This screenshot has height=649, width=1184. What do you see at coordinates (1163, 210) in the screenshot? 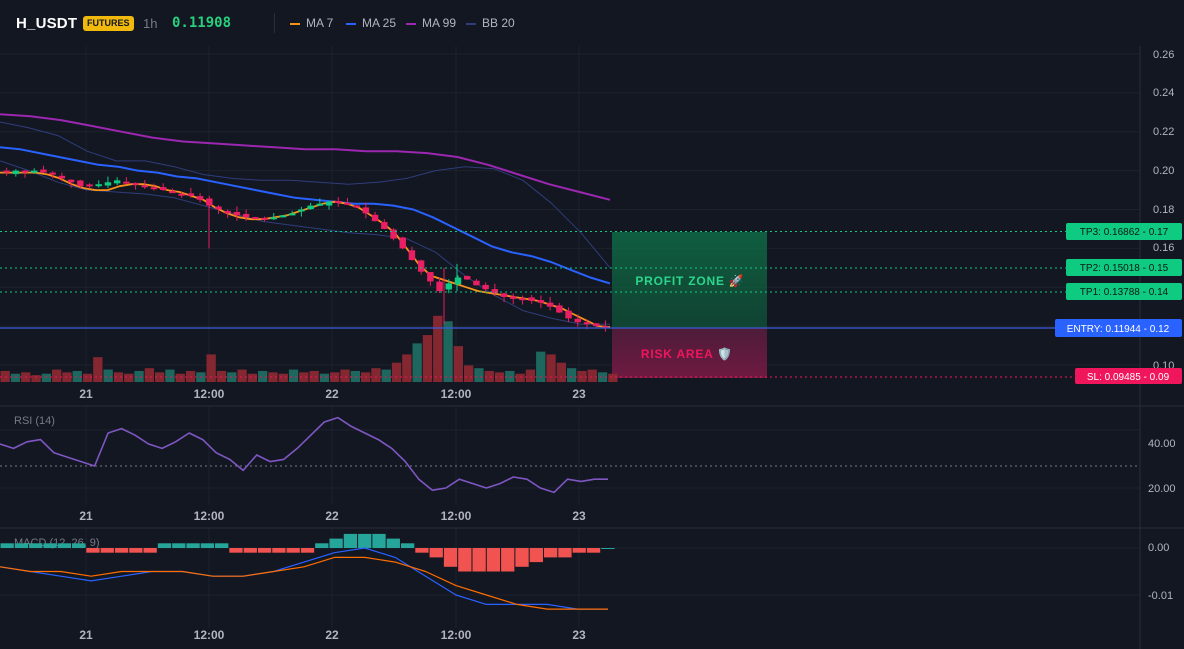
I see `price-axis: 0.26 0.24 0.22 0.20 0.18 0.16 0.10` at bounding box center [1163, 210].